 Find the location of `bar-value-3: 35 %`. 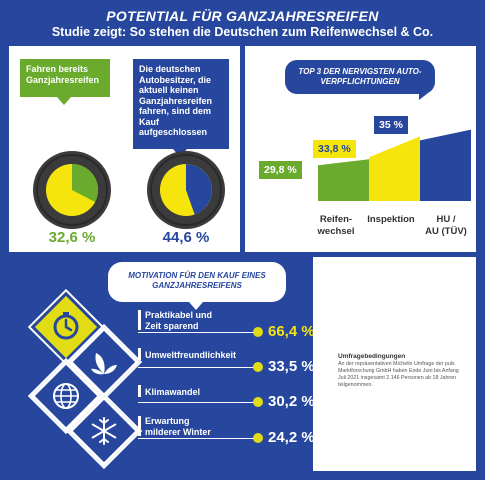

bar-value-3: 35 % is located at coordinates (391, 125).